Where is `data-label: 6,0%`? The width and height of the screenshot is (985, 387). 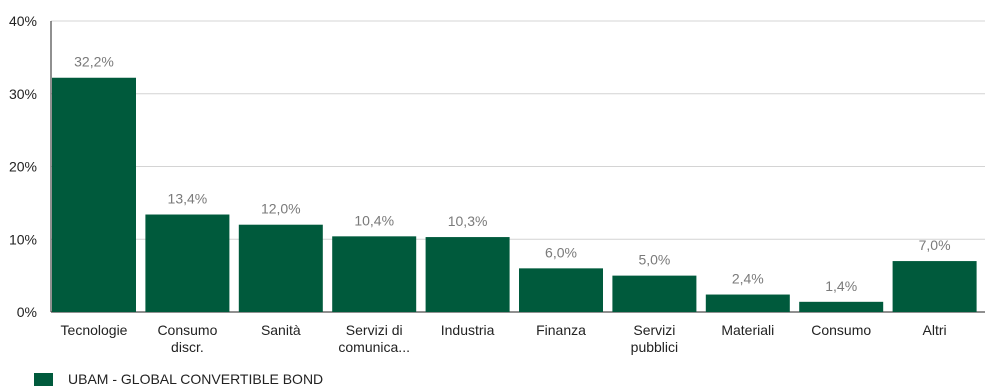 data-label: 6,0% is located at coordinates (561, 252).